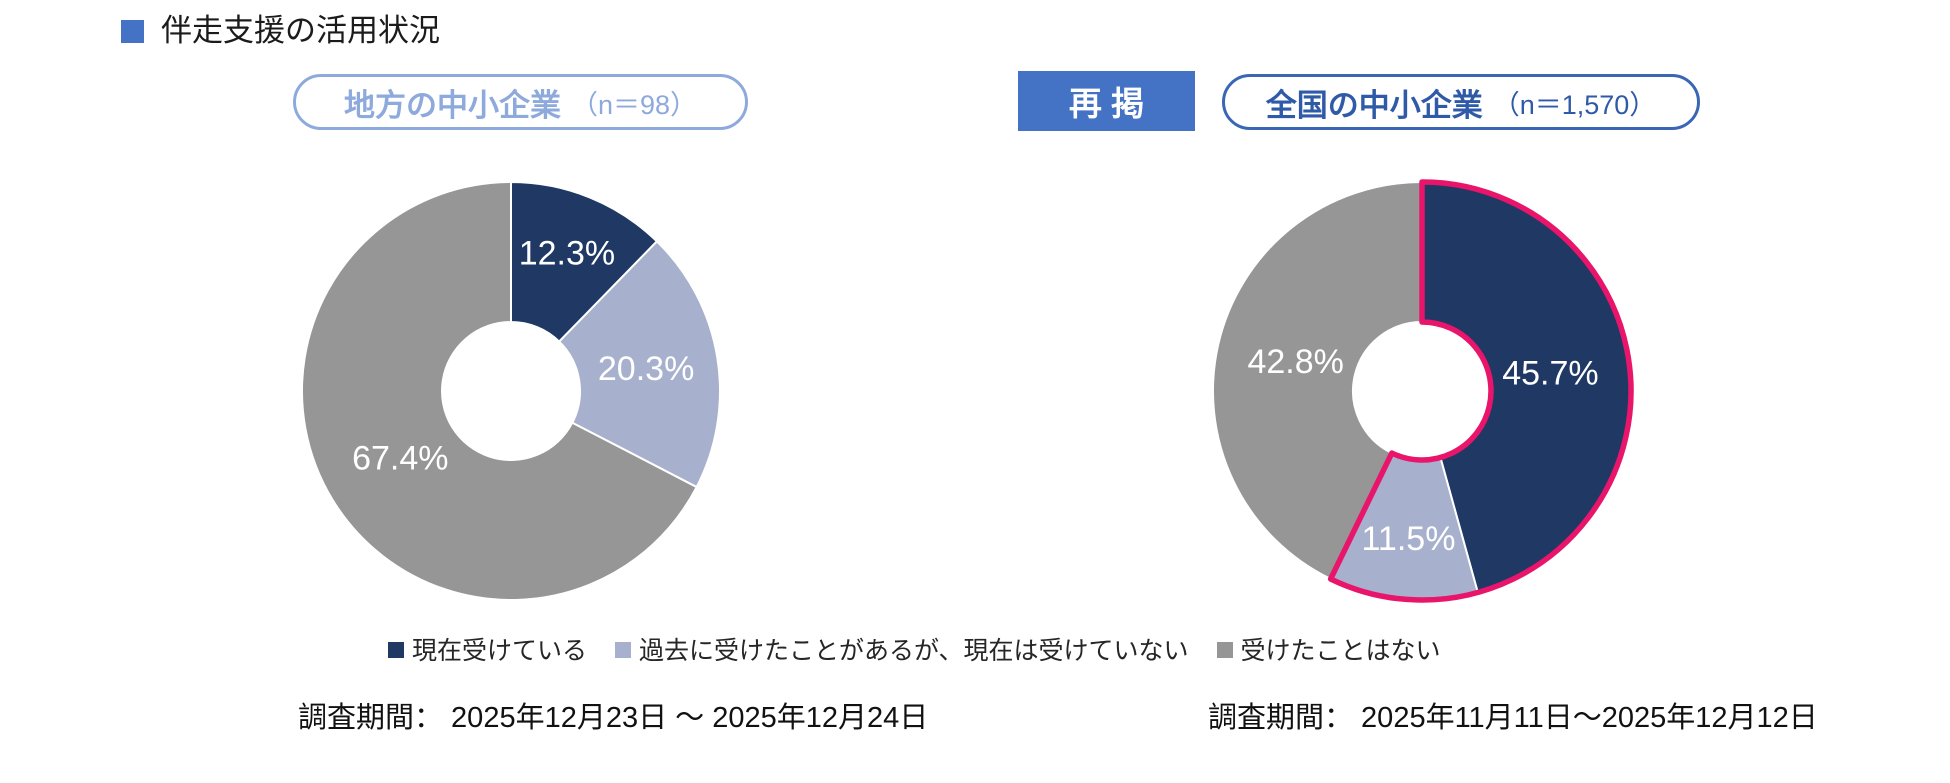 Image resolution: width=1950 pixels, height=783 pixels. Describe the element at coordinates (623, 650) in the screenshot. I see `legend-swatch-lightblue-icon` at that location.